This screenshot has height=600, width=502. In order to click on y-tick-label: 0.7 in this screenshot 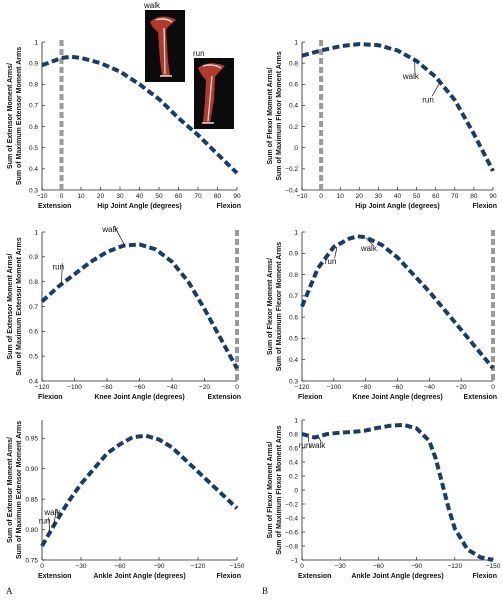, I will do `click(33, 307)`.